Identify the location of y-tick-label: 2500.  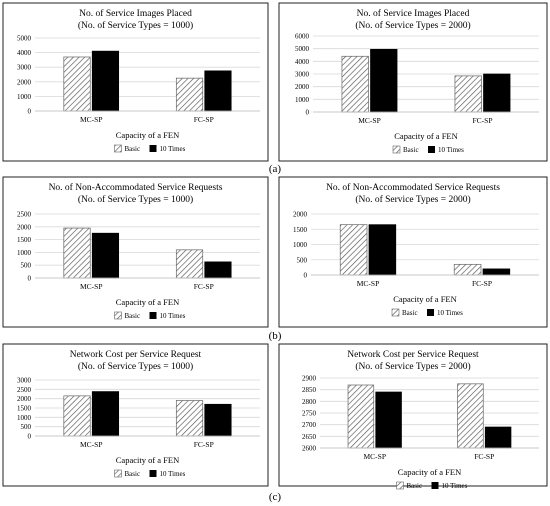
(24, 215).